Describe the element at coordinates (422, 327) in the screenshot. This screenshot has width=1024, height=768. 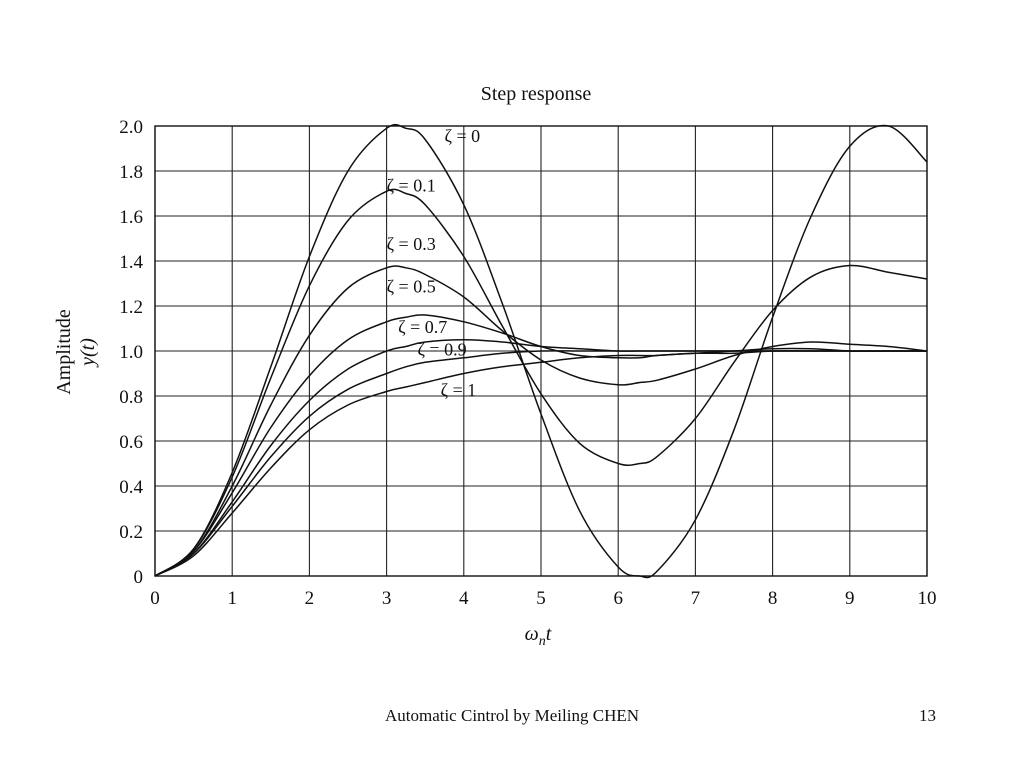
I see `curve-label-4: ζ = 0.7` at that location.